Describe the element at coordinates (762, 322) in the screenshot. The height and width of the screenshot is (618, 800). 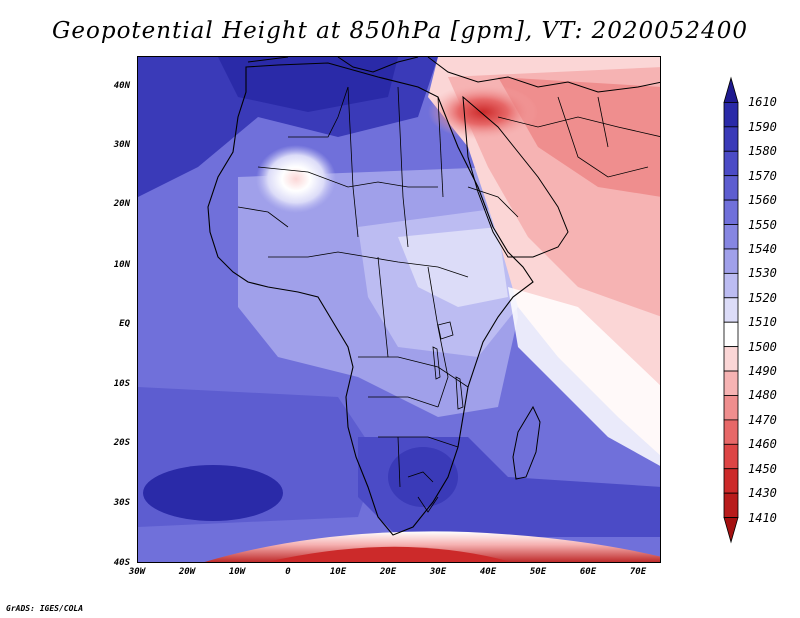
I see `colorbar-label: 1510` at that location.